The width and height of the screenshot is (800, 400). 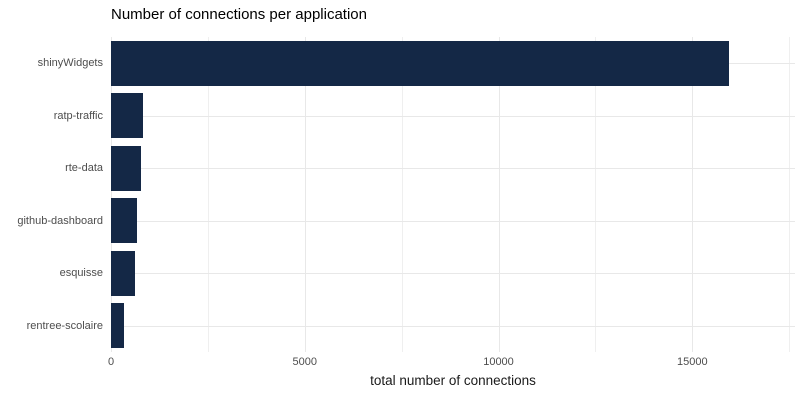 I want to click on gridline-row-ratp-traffic, so click(x=453, y=116).